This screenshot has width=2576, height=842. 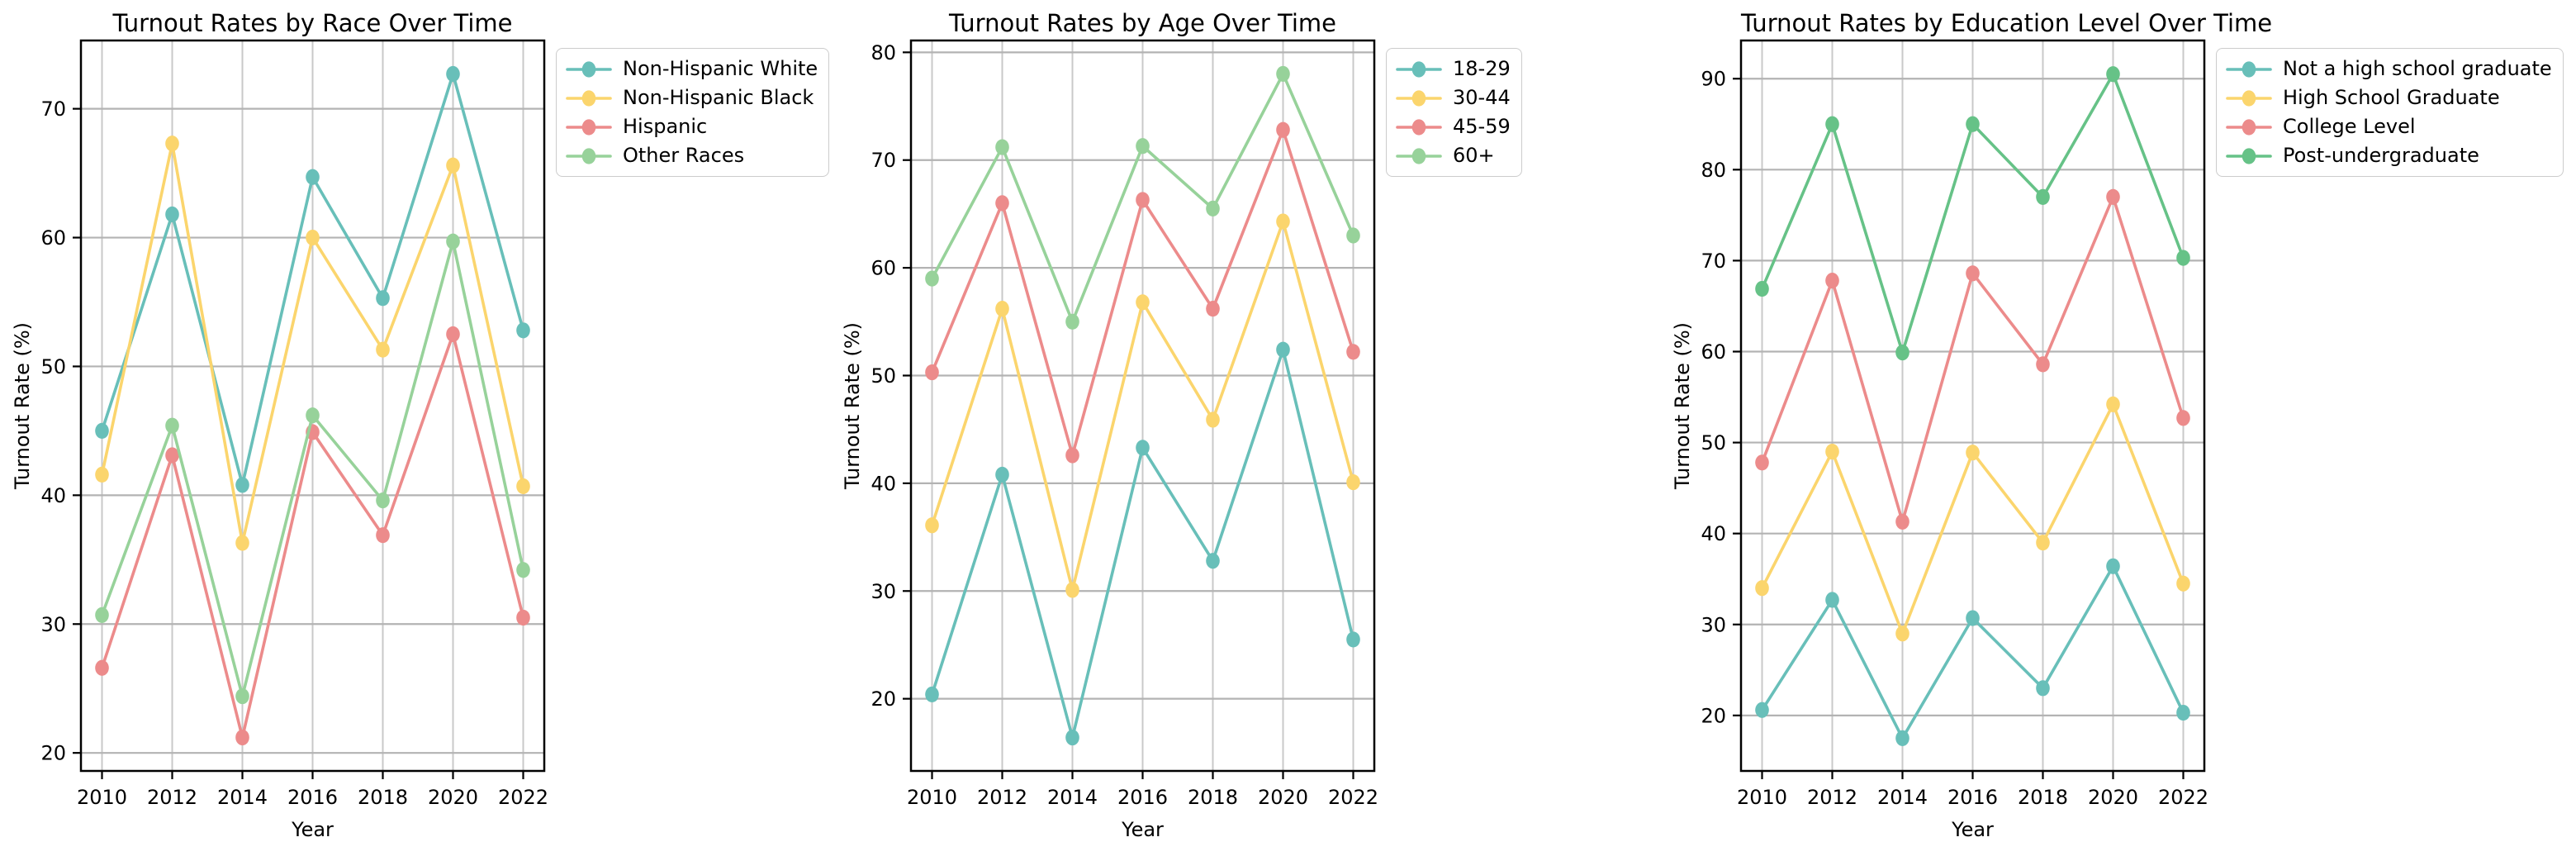 What do you see at coordinates (1482, 97) in the screenshot?
I see `legend-label: 30-44` at bounding box center [1482, 97].